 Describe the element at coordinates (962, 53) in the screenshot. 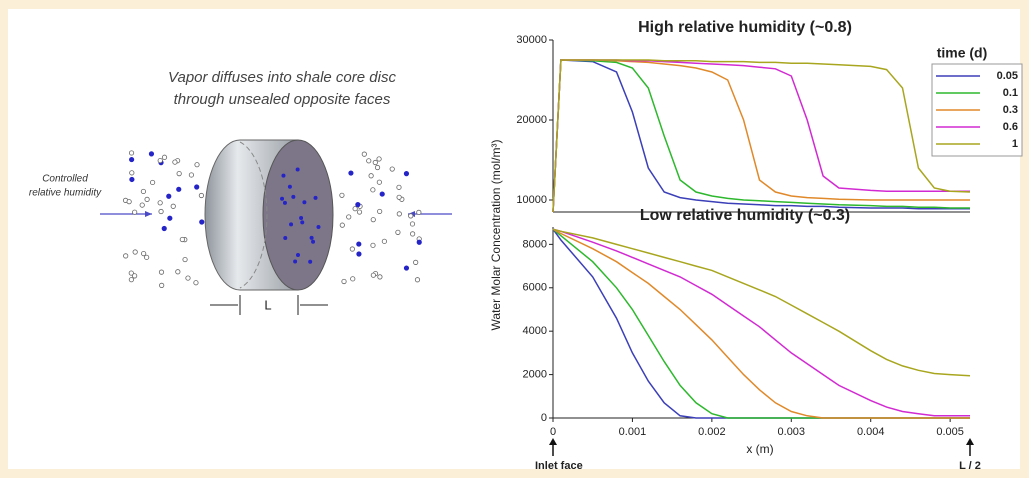

I see `legend-title: time (d)` at that location.